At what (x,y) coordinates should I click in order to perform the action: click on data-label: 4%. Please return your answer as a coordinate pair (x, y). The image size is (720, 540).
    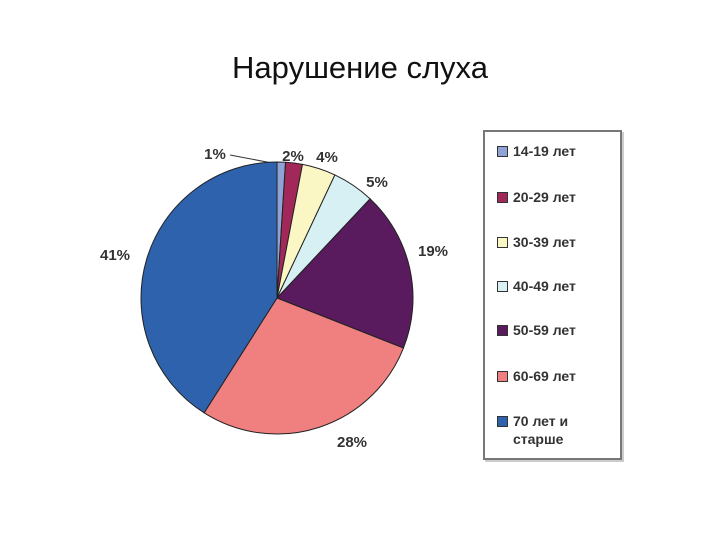
    Looking at the image, I should click on (327, 157).